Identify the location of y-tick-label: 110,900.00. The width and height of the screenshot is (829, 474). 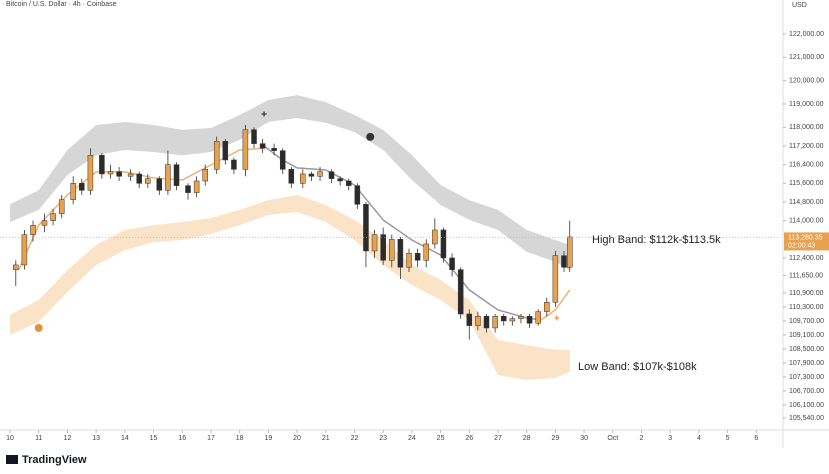
(806, 293).